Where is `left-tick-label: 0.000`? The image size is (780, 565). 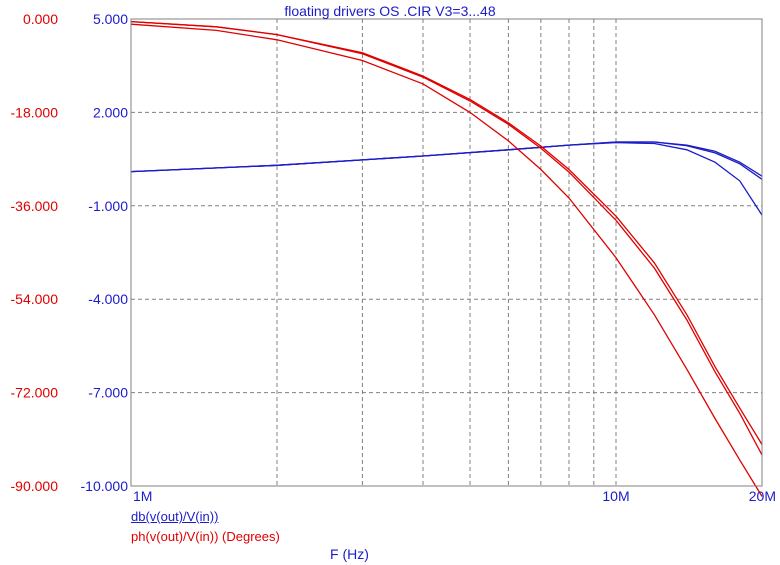 left-tick-label: 0.000 is located at coordinates (40, 19).